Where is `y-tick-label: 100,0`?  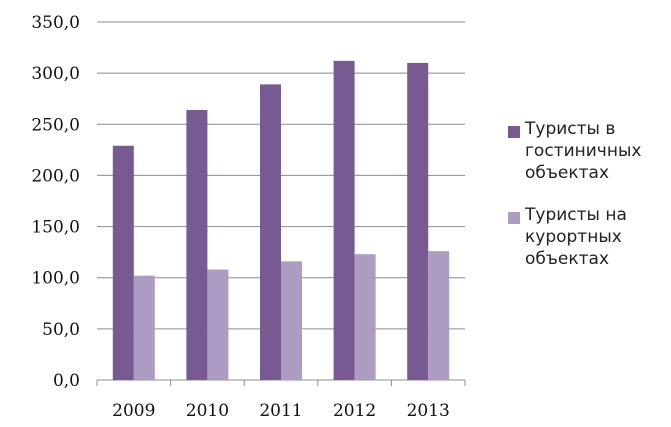
y-tick-label: 100,0 is located at coordinates (55, 279).